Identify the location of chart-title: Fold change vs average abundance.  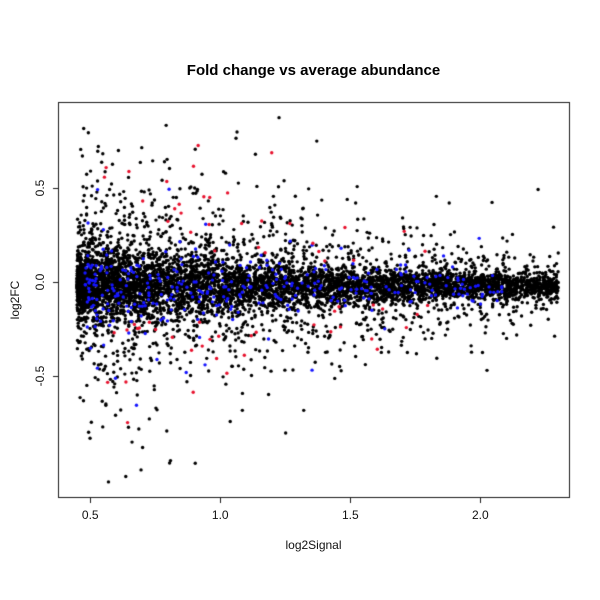
(313, 70).